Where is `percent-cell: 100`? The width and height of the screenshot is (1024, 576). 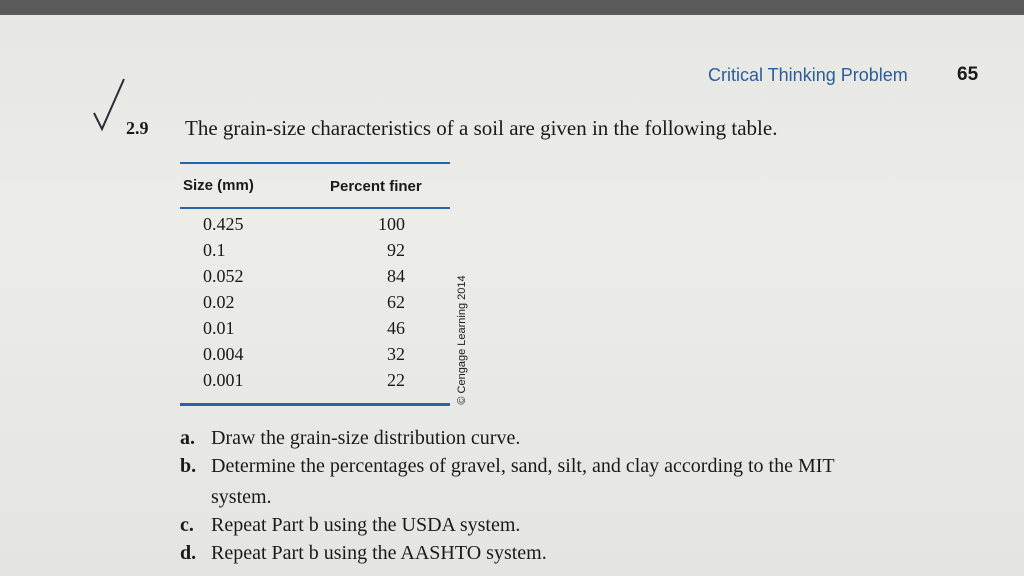
percent-cell: 100 is located at coordinates (391, 224).